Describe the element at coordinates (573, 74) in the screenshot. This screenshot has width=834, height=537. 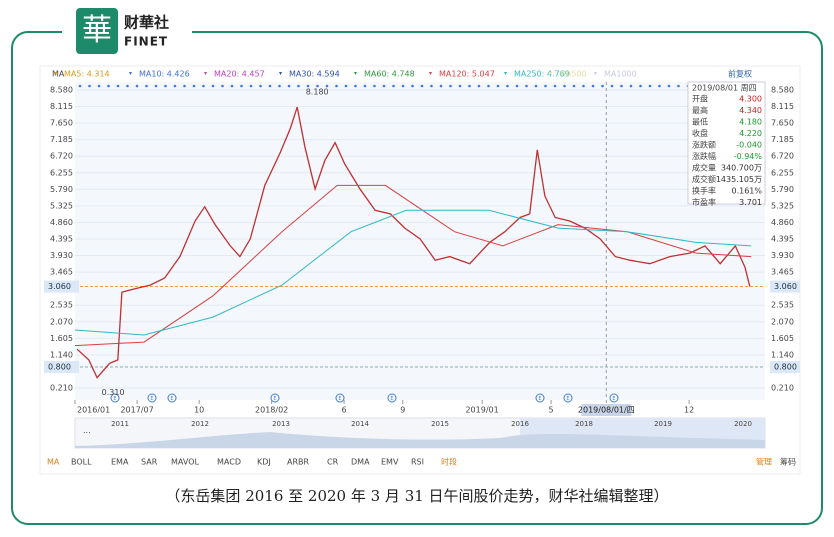
I see `legend-entry: MA500` at that location.